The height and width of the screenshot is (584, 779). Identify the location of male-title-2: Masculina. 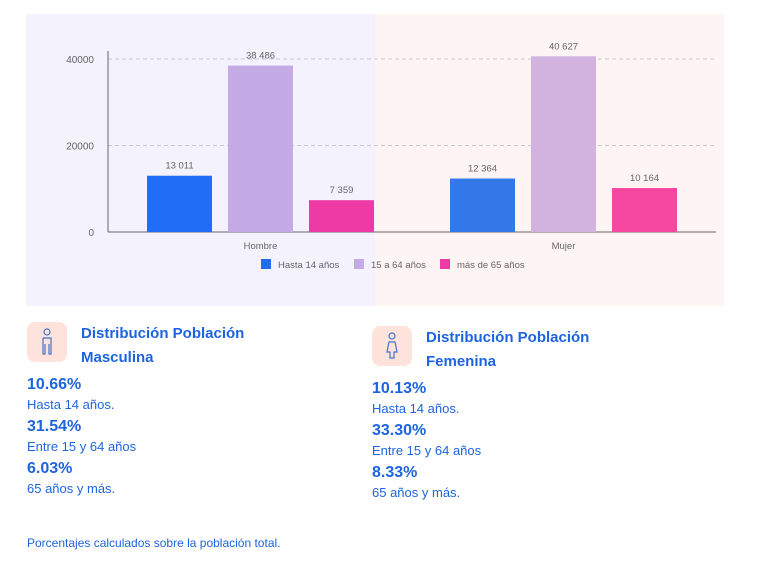
(117, 357).